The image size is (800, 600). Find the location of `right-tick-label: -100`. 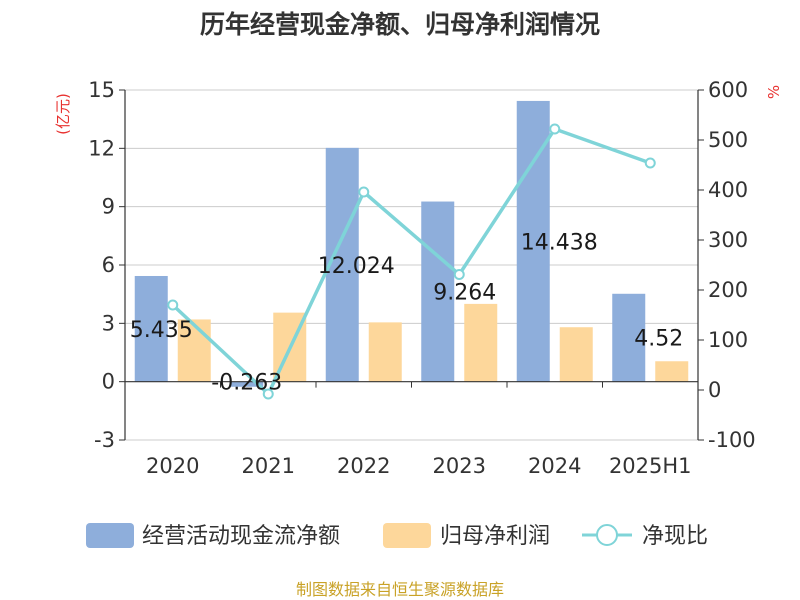

right-tick-label: -100 is located at coordinates (732, 440).